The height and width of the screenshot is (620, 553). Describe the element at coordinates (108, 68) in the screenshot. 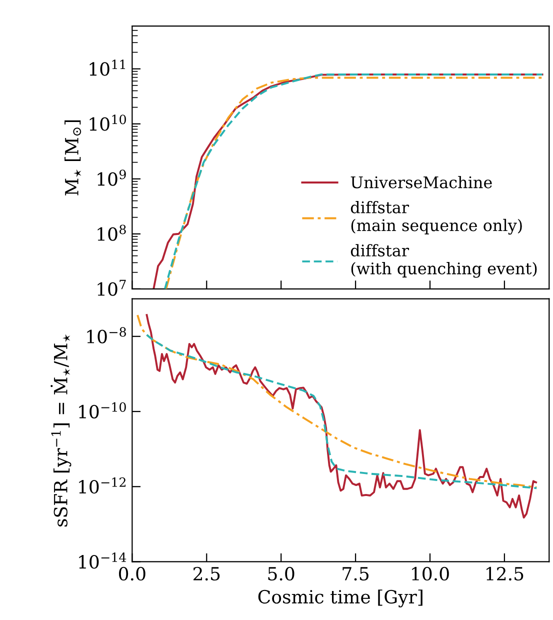

I see `y-tick-label: 10$^{11}$` at that location.